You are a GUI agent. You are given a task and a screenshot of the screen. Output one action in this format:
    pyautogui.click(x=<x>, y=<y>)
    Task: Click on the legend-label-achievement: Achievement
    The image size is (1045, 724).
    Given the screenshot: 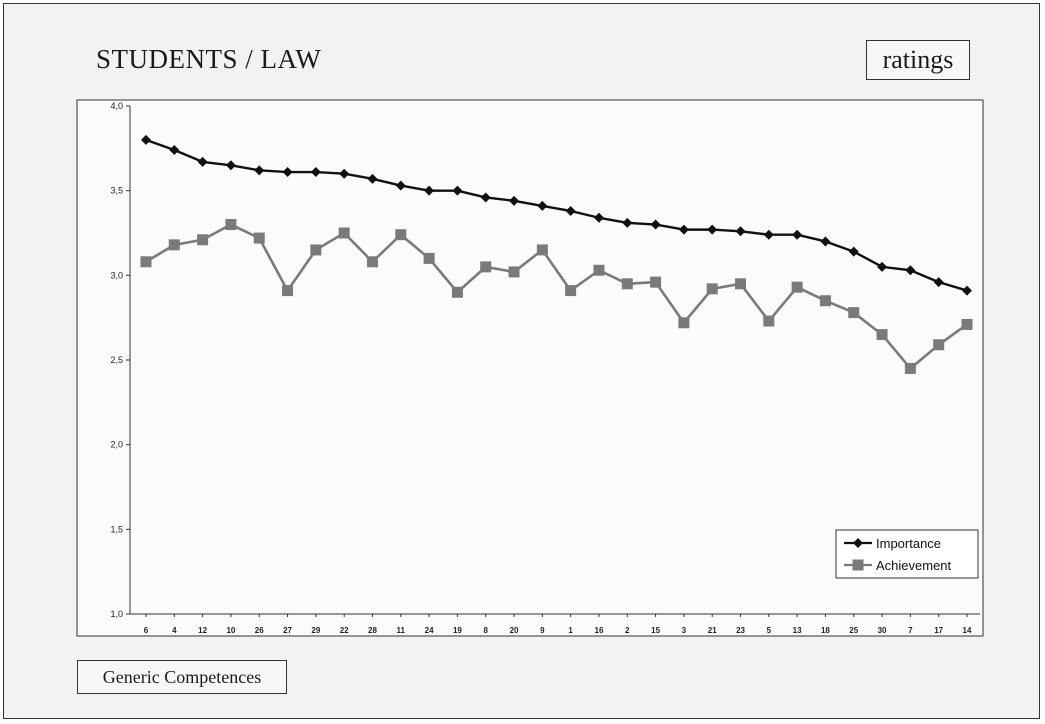 What is the action you would take?
    pyautogui.click(x=914, y=565)
    